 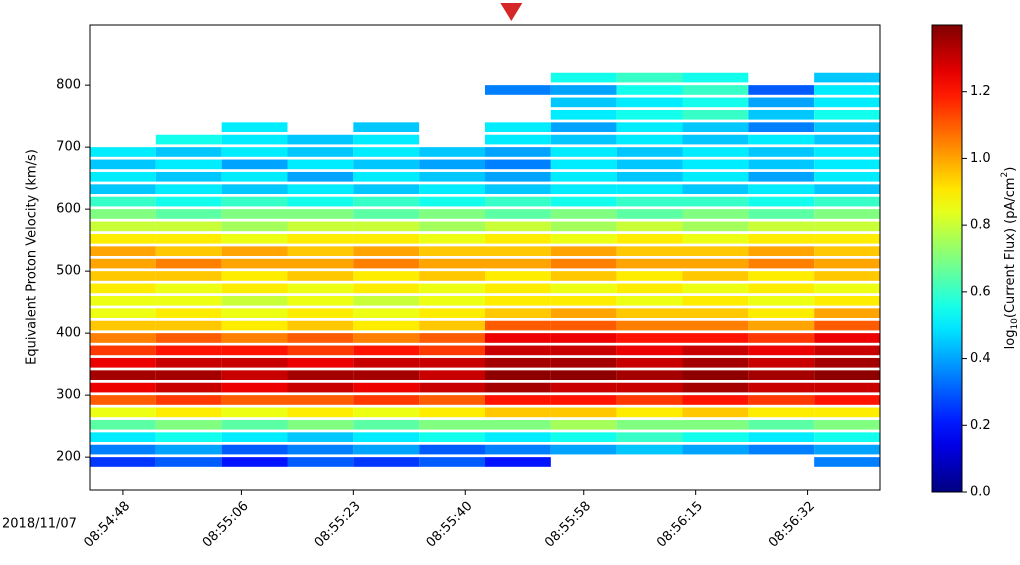 What do you see at coordinates (511, 12) in the screenshot?
I see `time-marker` at bounding box center [511, 12].